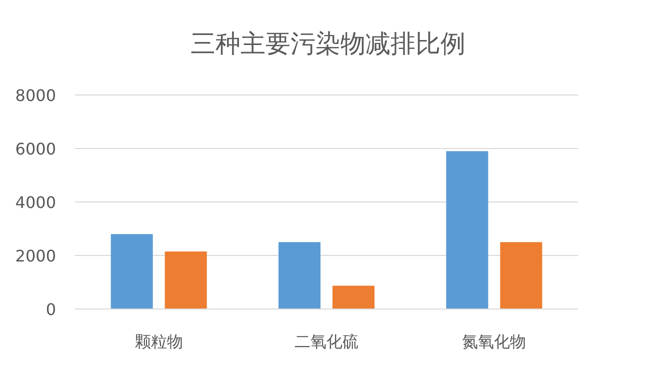 The width and height of the screenshot is (656, 370). What do you see at coordinates (35, 149) in the screenshot?
I see `y-tick-label: 6000` at bounding box center [35, 149].